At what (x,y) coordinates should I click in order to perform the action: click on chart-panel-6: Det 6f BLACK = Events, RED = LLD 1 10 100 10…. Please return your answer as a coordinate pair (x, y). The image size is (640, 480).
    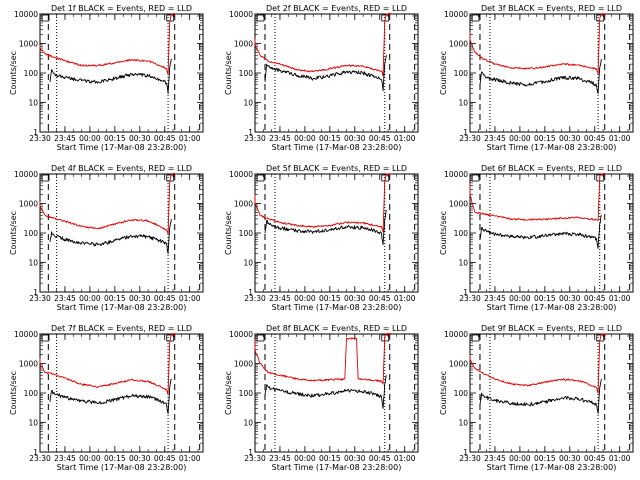
    Looking at the image, I should click on (536, 238).